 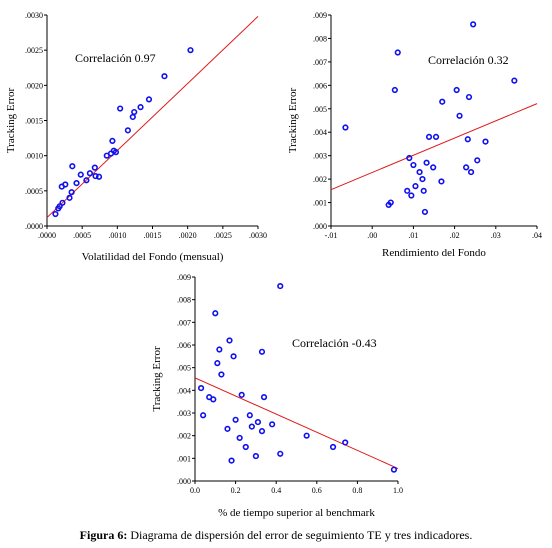 What do you see at coordinates (115, 58) in the screenshot?
I see `correlation-annotation: Correlación 0.97` at bounding box center [115, 58].